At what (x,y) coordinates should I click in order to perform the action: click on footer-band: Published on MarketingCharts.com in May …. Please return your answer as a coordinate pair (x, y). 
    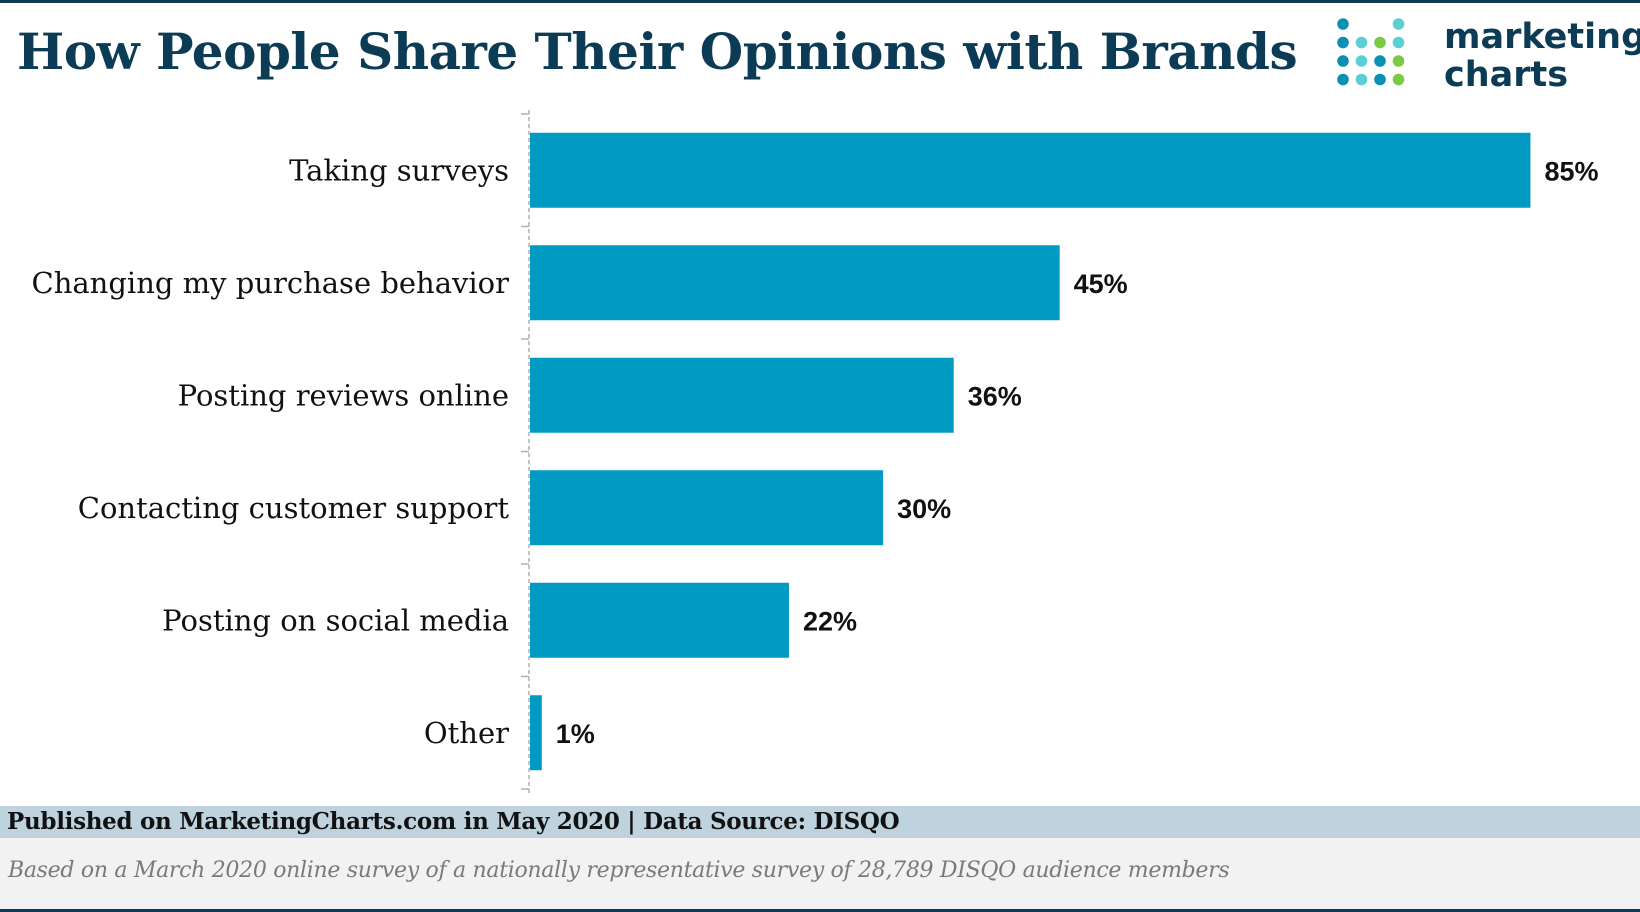
    Looking at the image, I should click on (820, 822).